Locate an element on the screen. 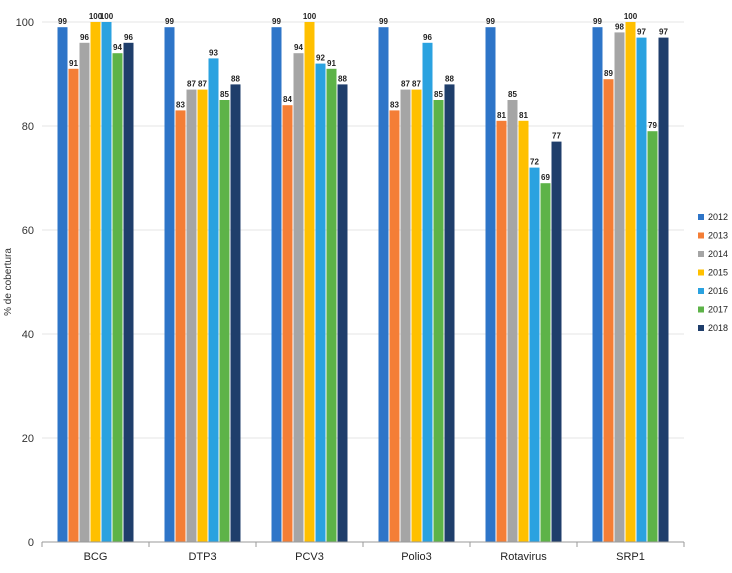 This screenshot has height=573, width=732. legend-label: 2018 is located at coordinates (718, 328).